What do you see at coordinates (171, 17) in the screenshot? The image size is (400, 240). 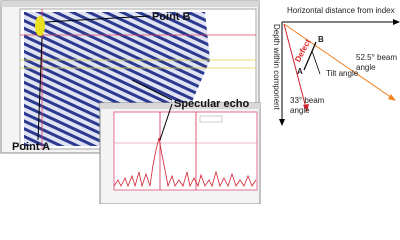 I see `callout-point-b: Point B` at bounding box center [171, 17].